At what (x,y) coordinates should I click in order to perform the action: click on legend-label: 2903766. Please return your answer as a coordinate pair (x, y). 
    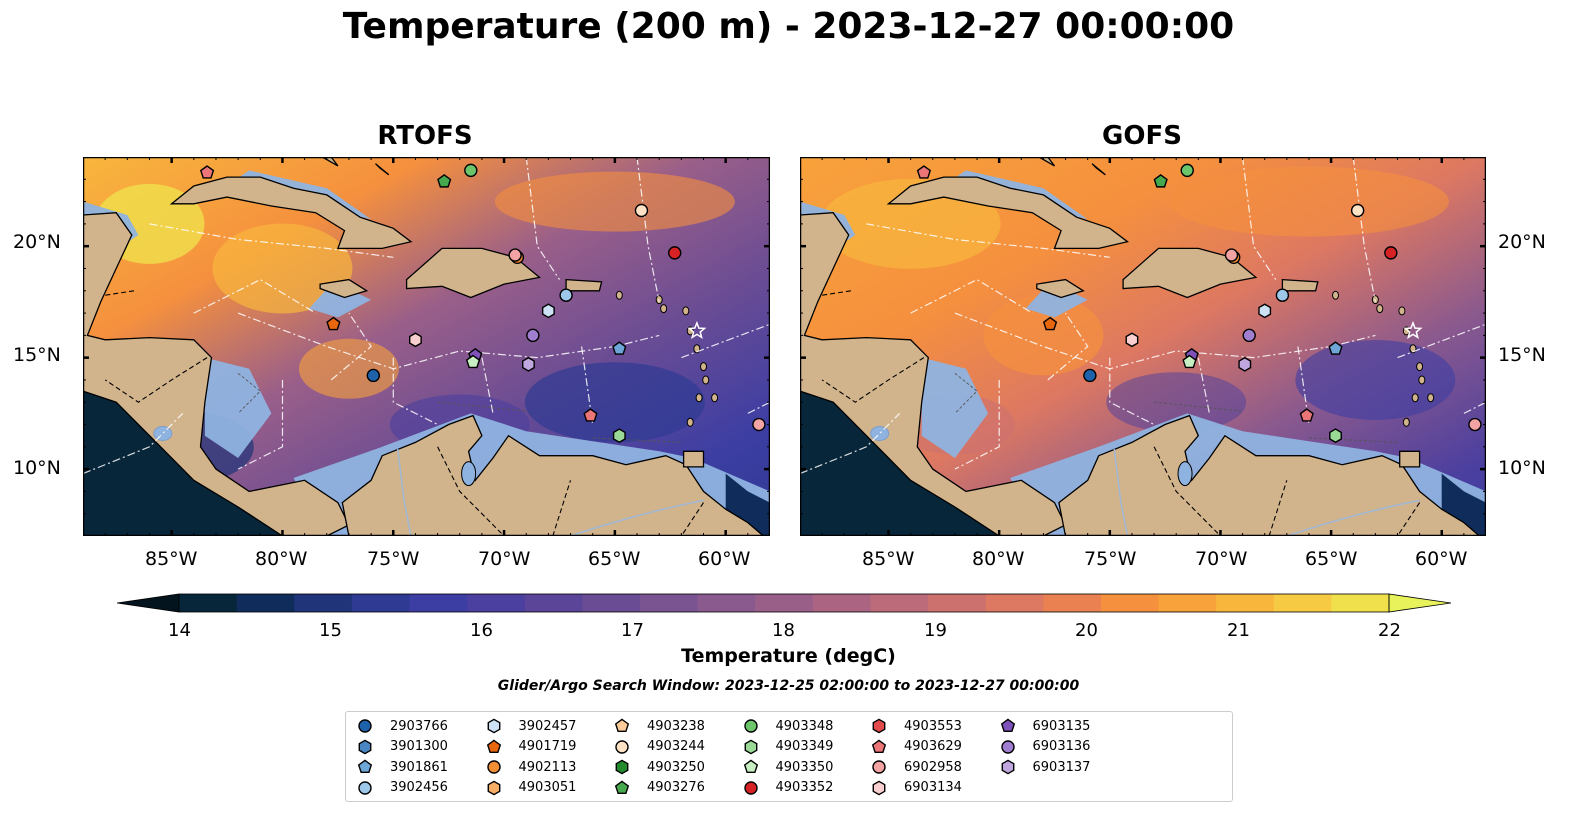
    Looking at the image, I should click on (419, 726).